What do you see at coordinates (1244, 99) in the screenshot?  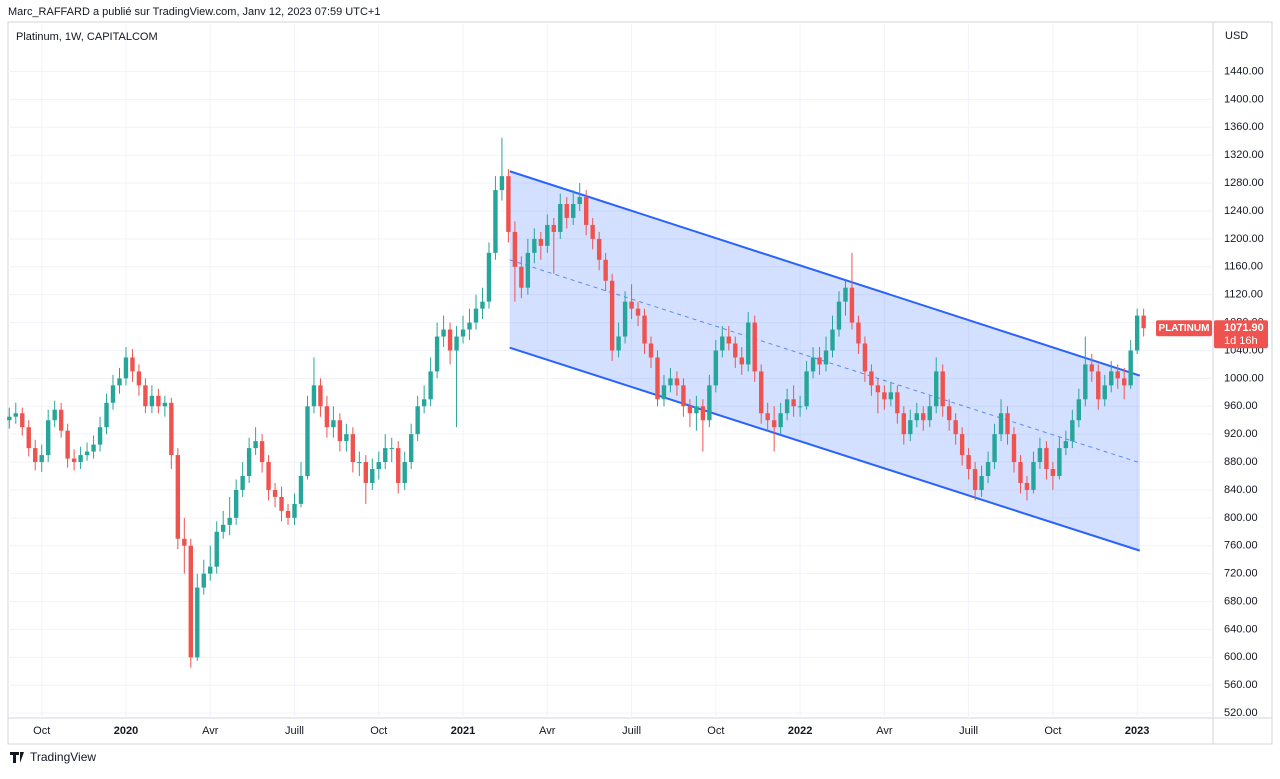 I see `y-tick-label: 1400.00` at bounding box center [1244, 99].